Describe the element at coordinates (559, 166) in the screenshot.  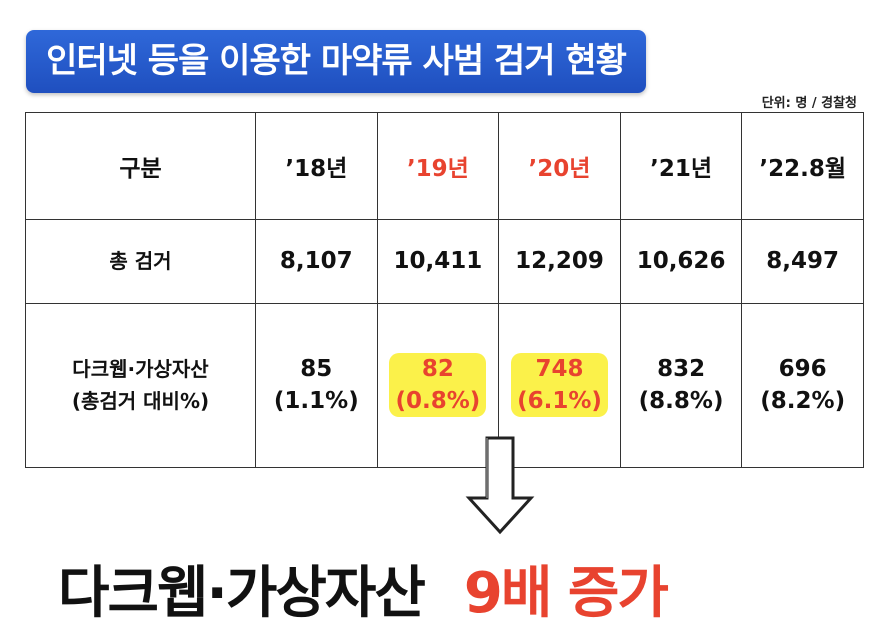
I see `col-header-2020: ’20년` at that location.